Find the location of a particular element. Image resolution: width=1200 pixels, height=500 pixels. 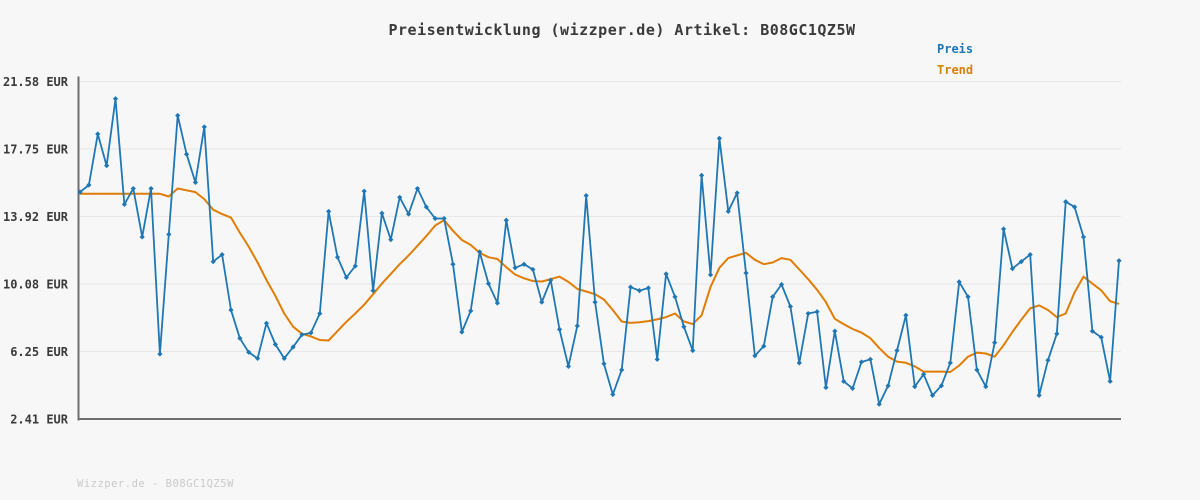

legend-label-preis: Preis is located at coordinates (955, 49).